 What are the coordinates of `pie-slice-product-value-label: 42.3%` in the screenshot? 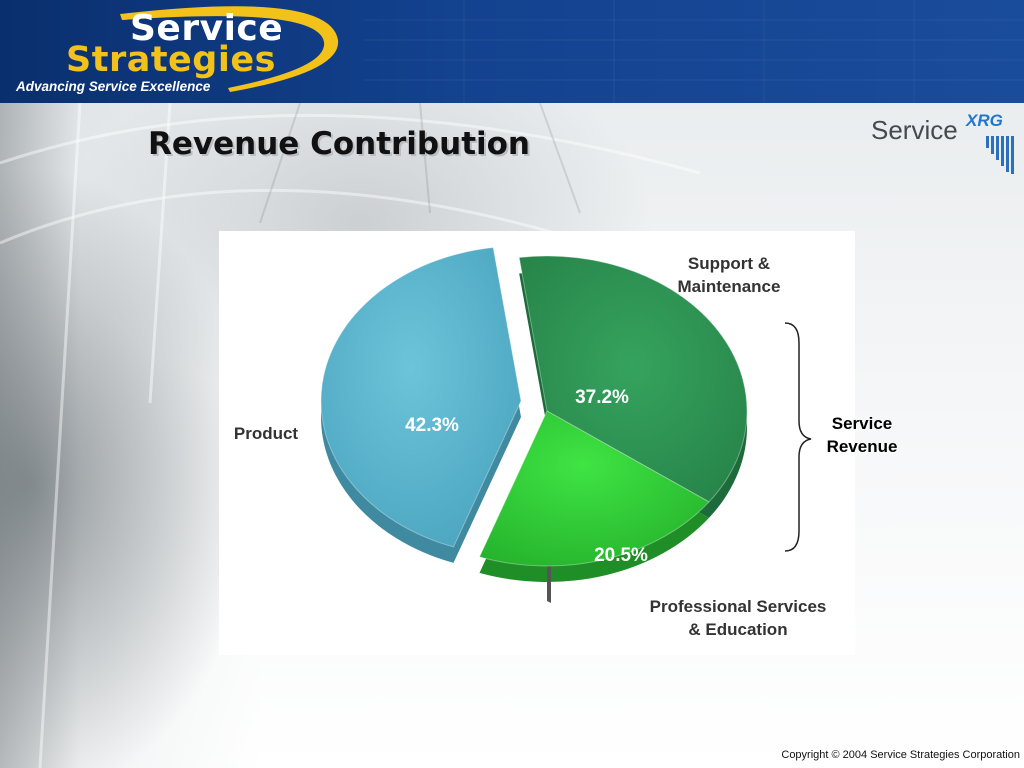 It's located at (432, 425).